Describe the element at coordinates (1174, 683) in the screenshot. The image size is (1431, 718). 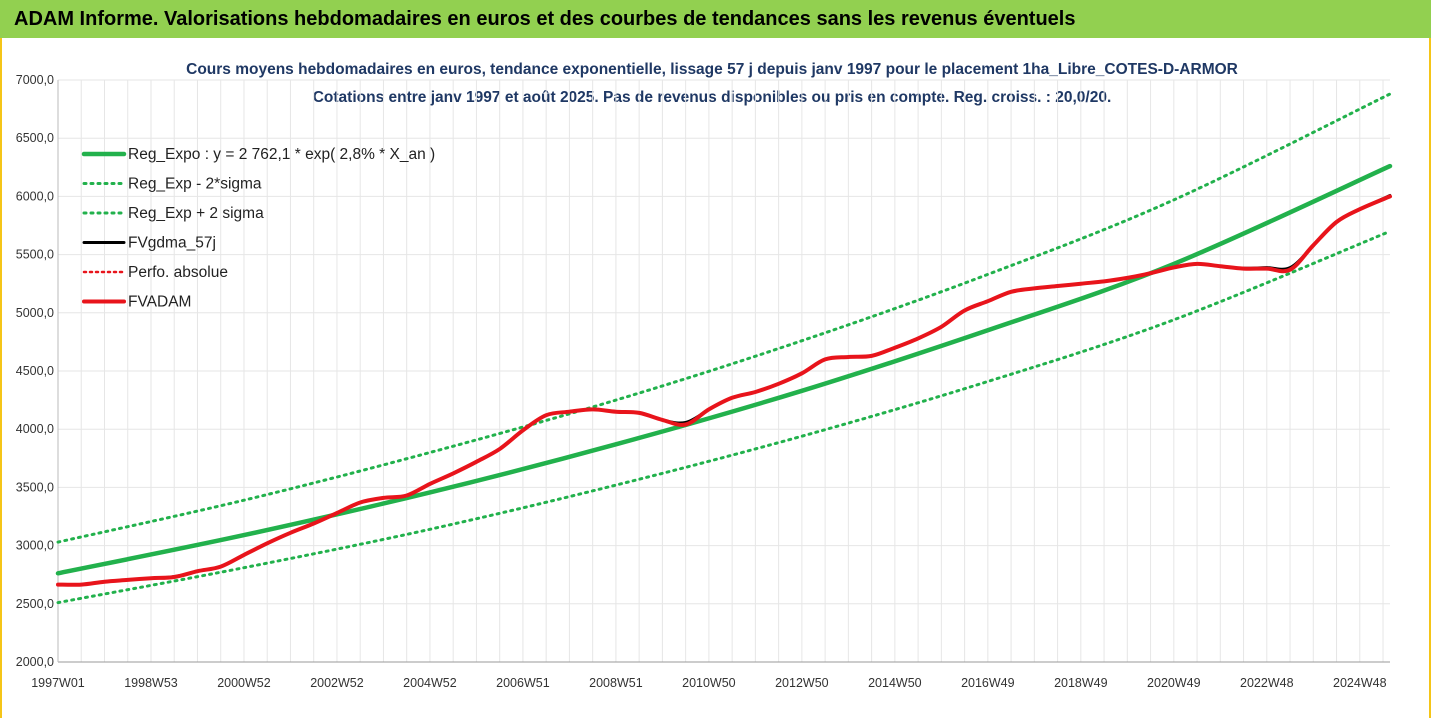
I see `x-tick-label: 2020W49` at that location.